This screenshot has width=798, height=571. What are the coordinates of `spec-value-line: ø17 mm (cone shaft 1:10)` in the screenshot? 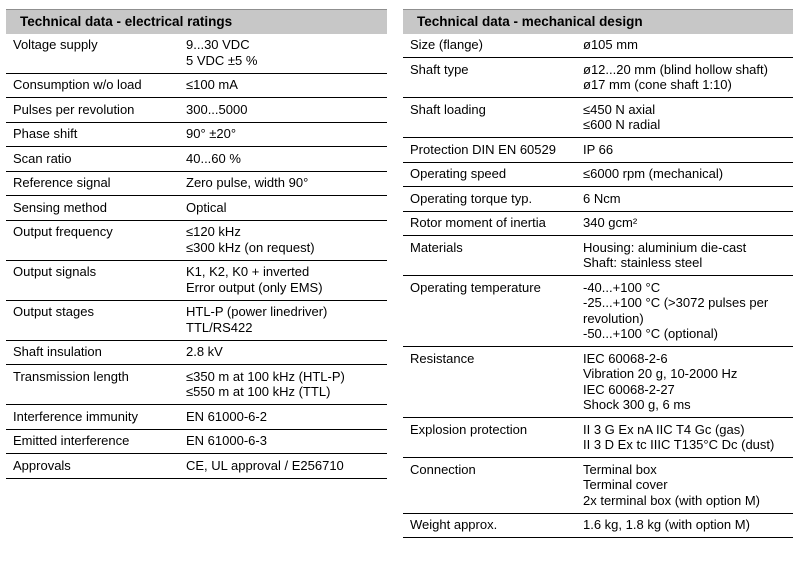 It's located at (657, 84).